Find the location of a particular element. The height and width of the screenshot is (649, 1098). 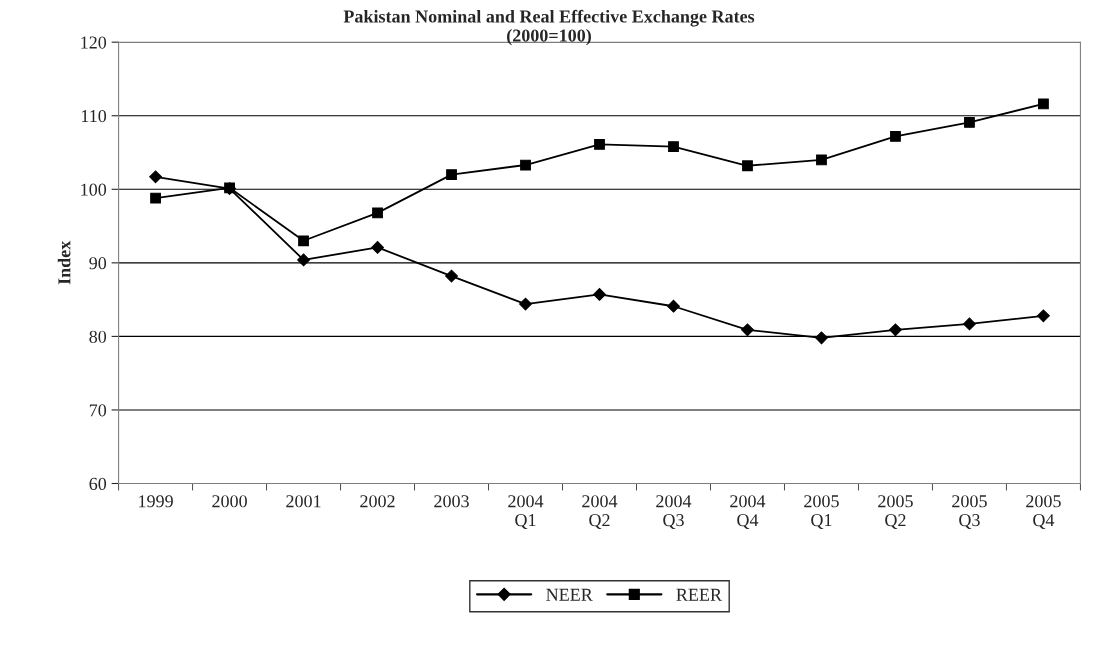

x-tick-label: 2005 Q1 is located at coordinates (821, 512).